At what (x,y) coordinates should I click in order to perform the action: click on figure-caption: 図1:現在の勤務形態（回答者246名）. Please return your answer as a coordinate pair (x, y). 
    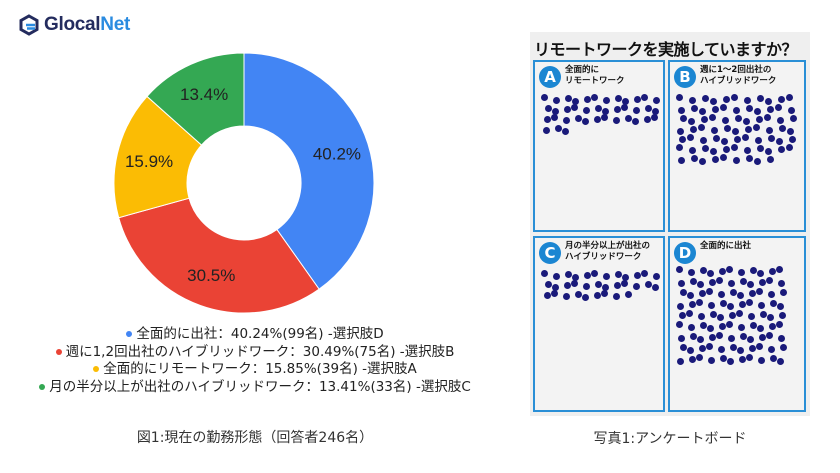
    Looking at the image, I should click on (255, 438).